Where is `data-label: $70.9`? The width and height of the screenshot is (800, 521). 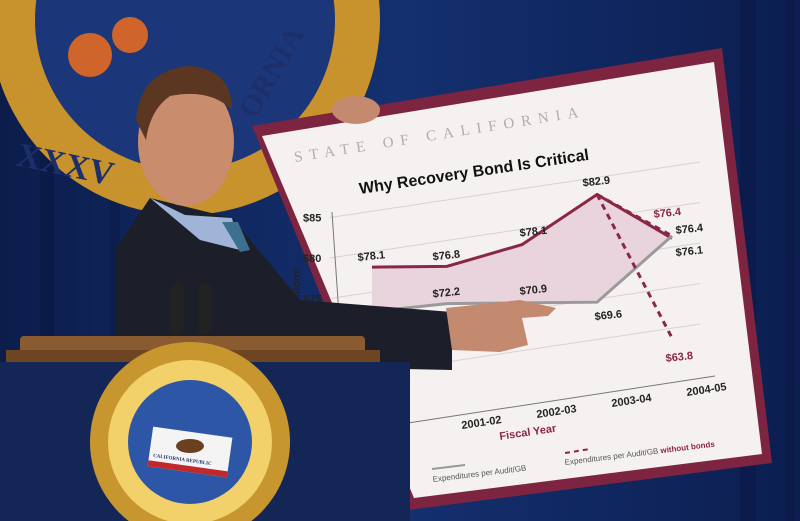
data-label: $70.9 is located at coordinates (533, 290).